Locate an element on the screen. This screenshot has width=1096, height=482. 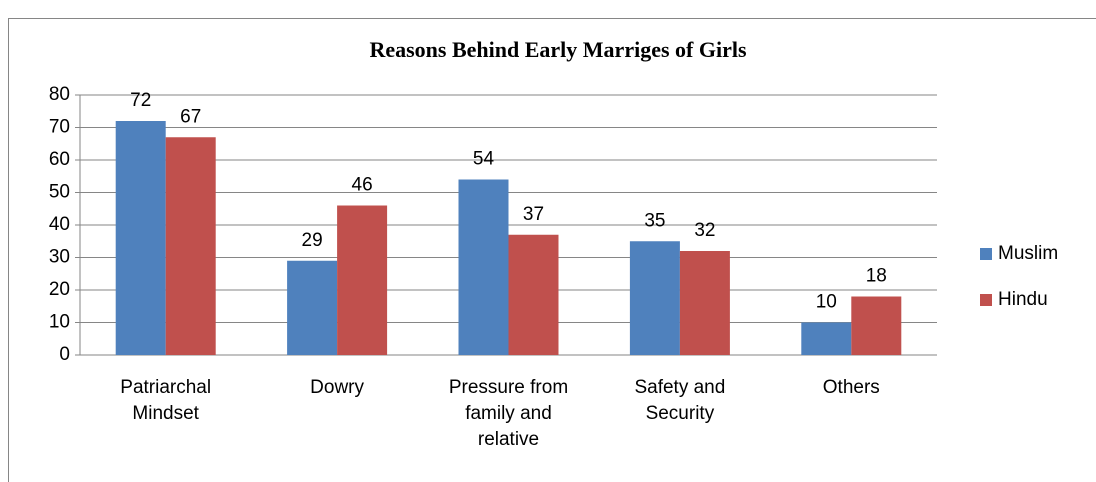
y-tick-label: 10 is located at coordinates (59, 322).